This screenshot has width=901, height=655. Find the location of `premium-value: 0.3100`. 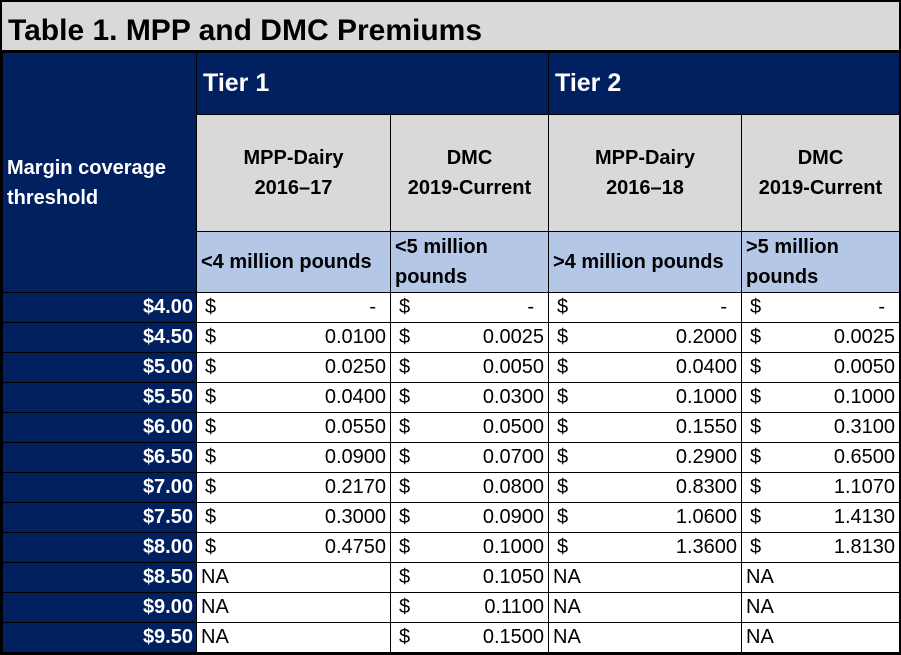

premium-value: 0.3100 is located at coordinates (864, 427).